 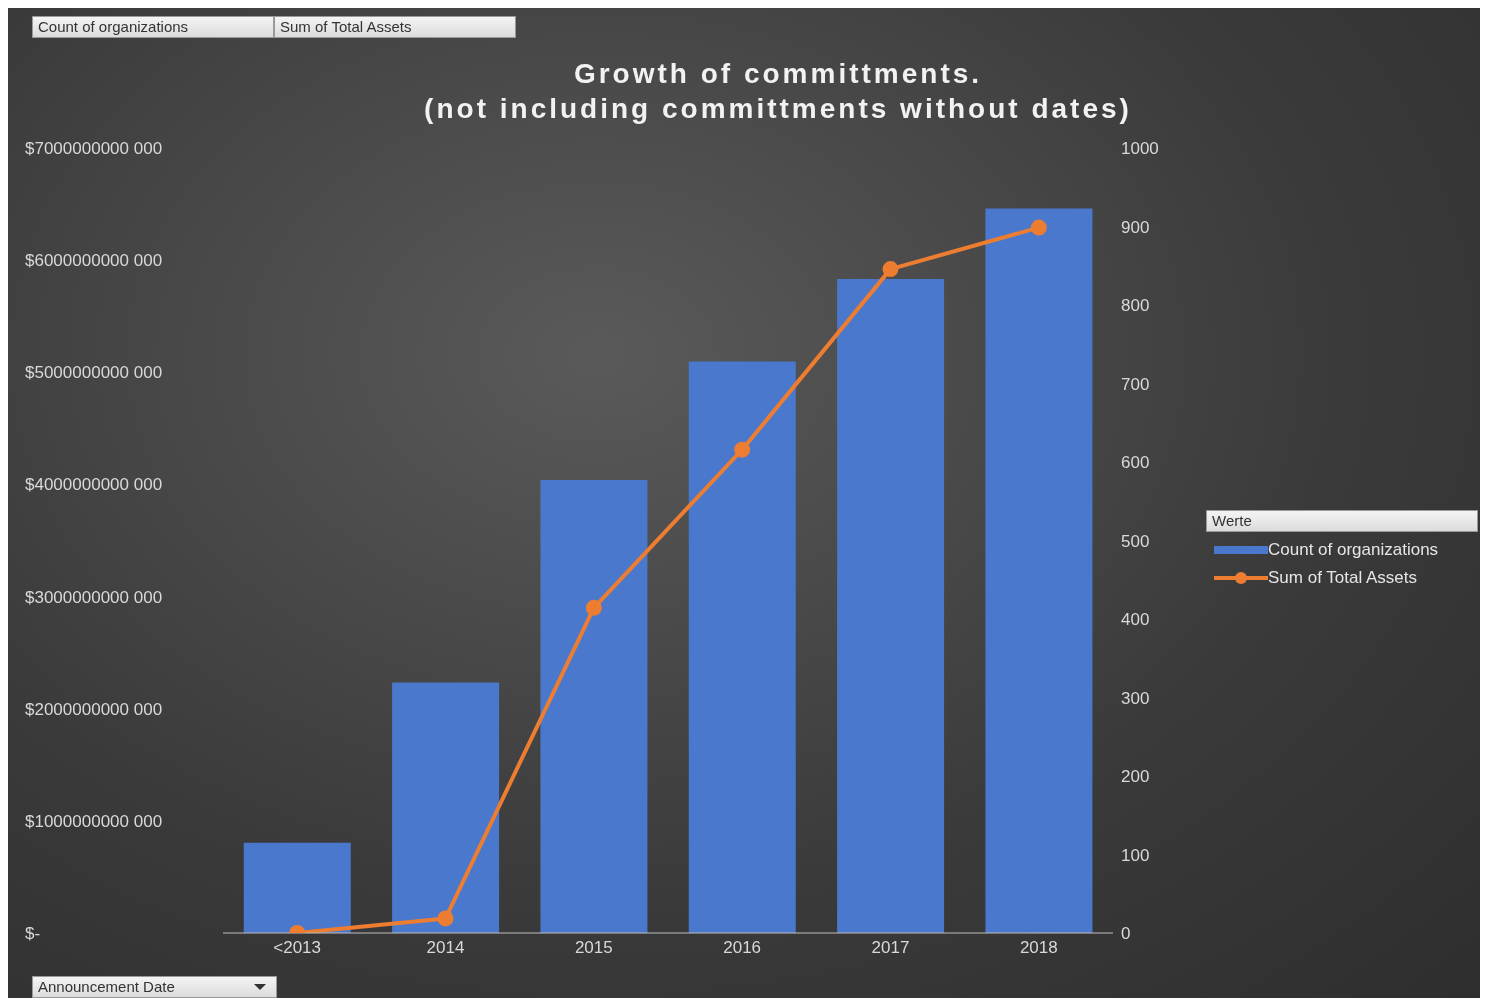 What do you see at coordinates (1126, 934) in the screenshot?
I see `y2-tick-label: 0` at bounding box center [1126, 934].